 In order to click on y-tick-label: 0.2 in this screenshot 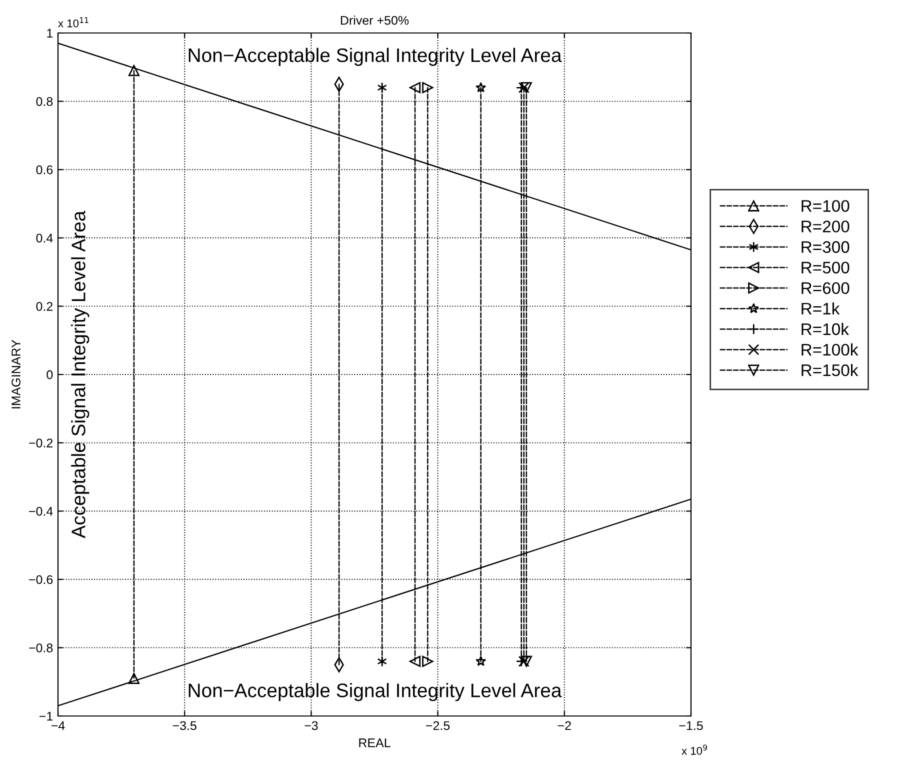, I will do `click(44, 306)`.